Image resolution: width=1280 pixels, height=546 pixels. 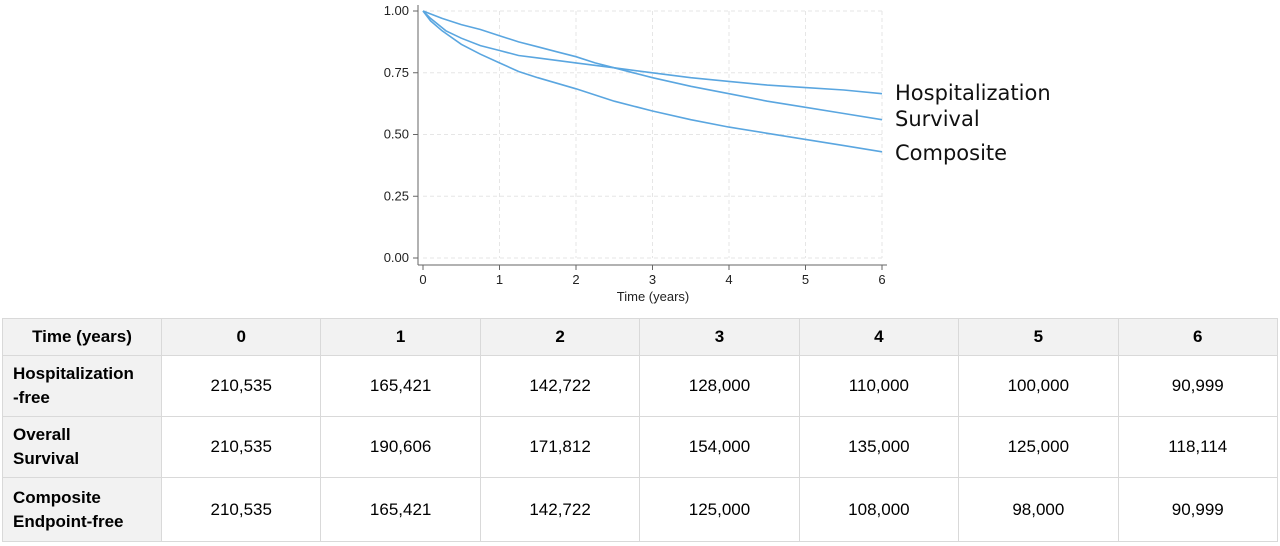 I want to click on series-line-hospitalization, so click(x=652, y=52).